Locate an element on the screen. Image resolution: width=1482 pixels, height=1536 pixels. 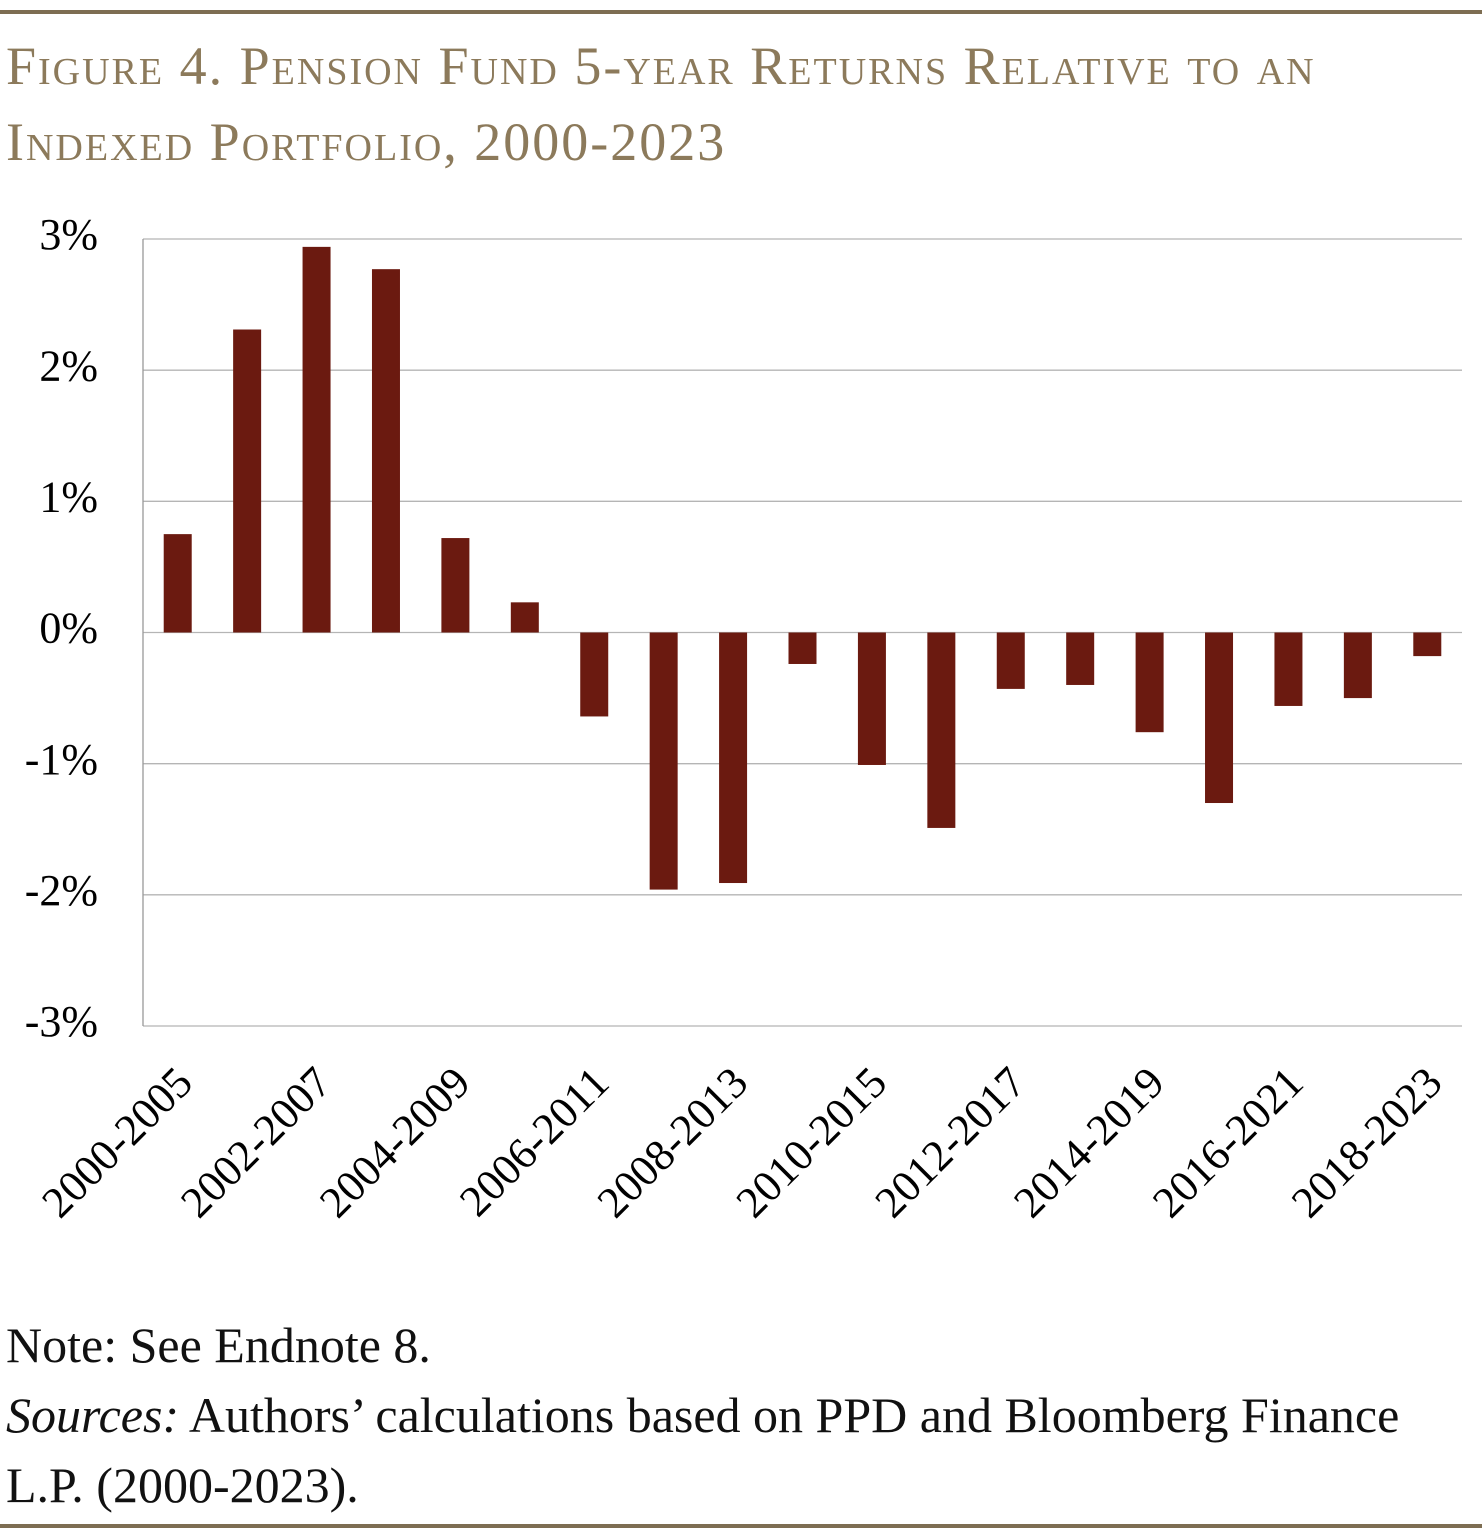
x-tick-label: 2006-2011 is located at coordinates (534, 1142).